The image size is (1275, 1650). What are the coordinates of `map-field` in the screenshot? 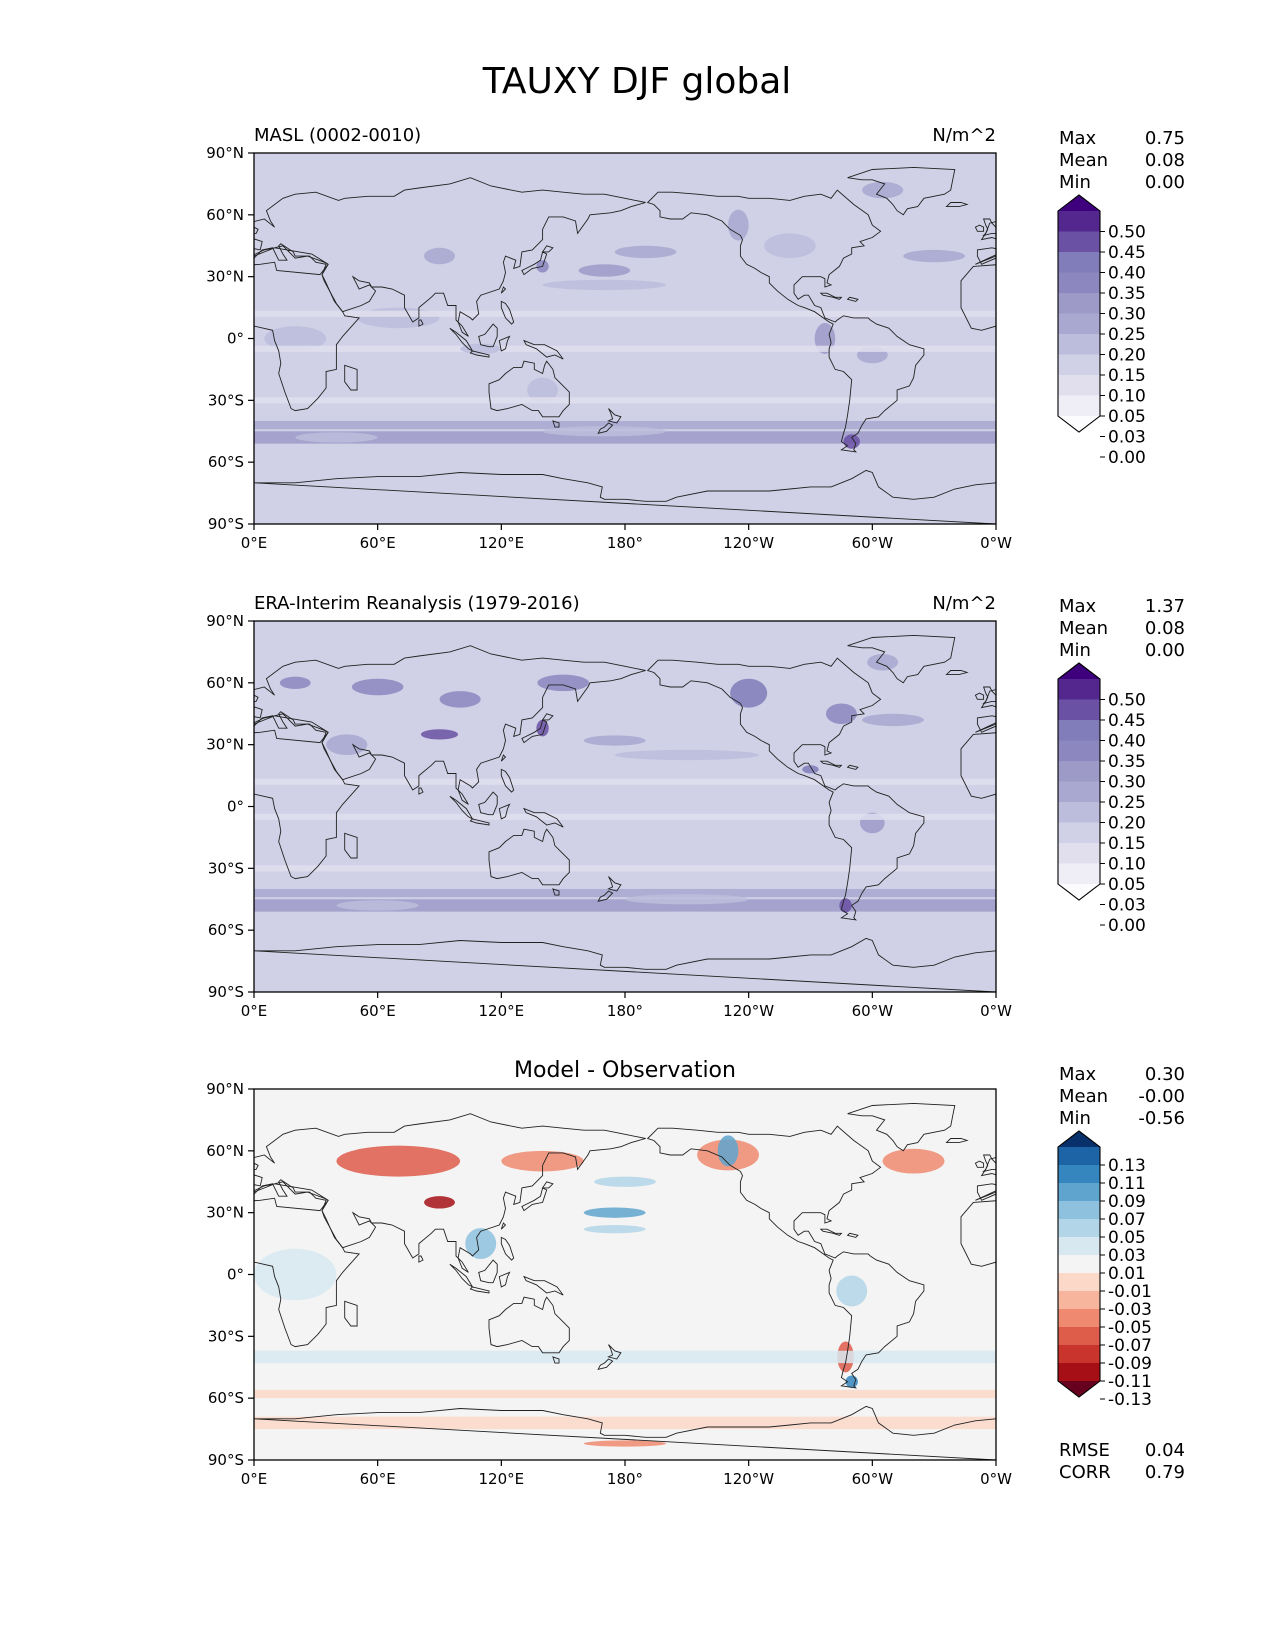 It's located at (625, 338).